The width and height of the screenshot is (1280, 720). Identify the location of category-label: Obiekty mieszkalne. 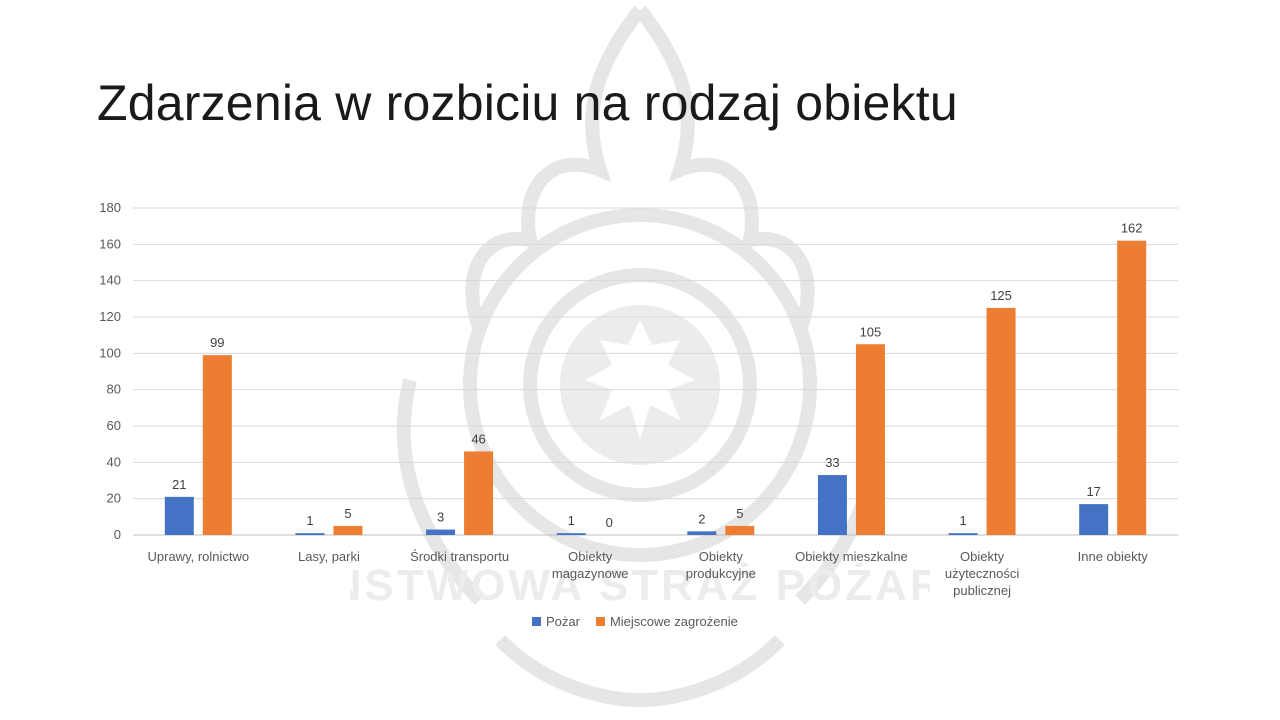
(851, 556).